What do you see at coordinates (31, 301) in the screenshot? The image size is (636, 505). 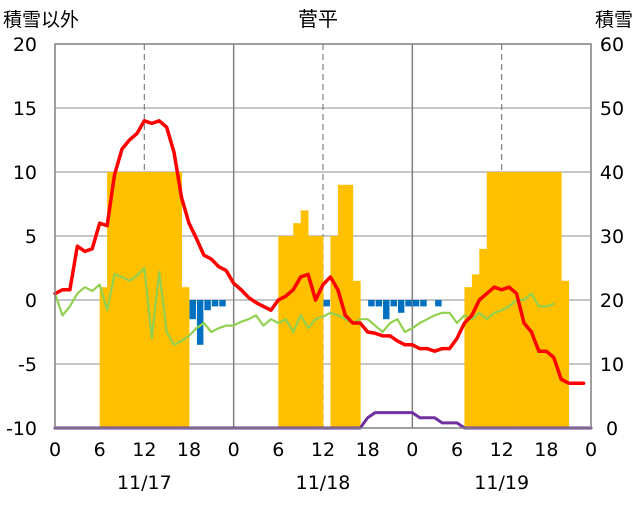 I see `left-tick-label: 0` at bounding box center [31, 301].